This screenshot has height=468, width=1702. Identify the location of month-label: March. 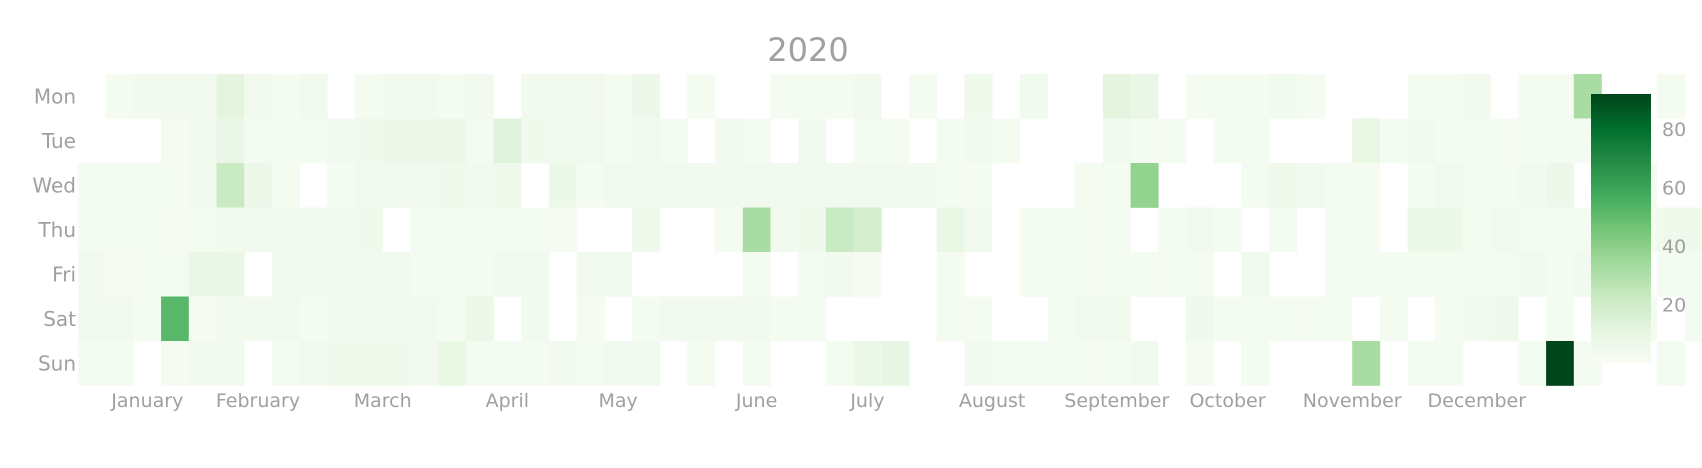
(383, 401).